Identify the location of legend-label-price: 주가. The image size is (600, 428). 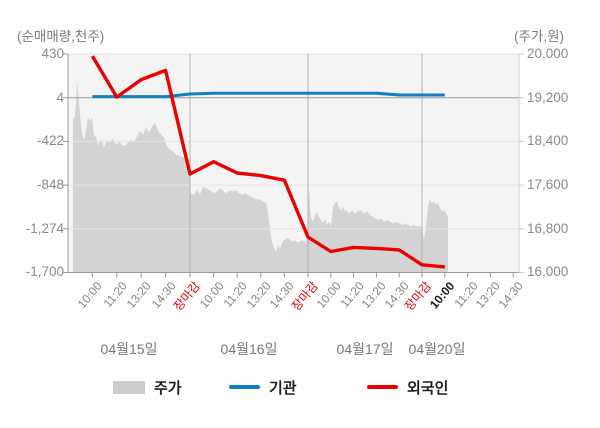
(168, 388).